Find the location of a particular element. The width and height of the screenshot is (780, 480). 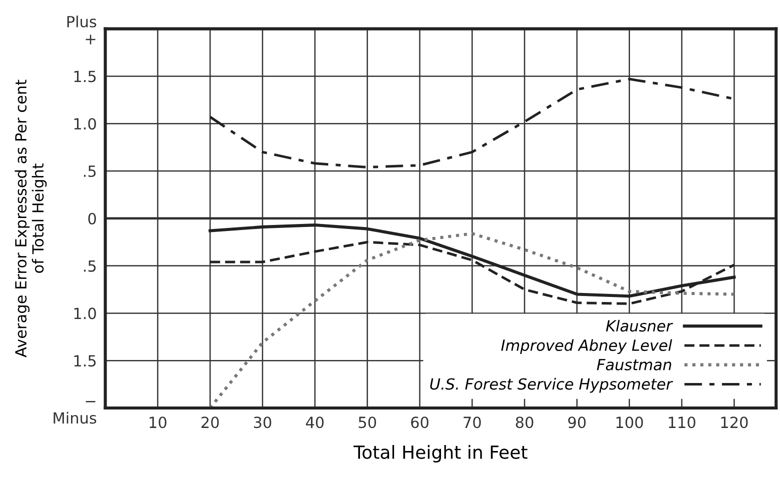

x-tick-label: 110 is located at coordinates (682, 422).